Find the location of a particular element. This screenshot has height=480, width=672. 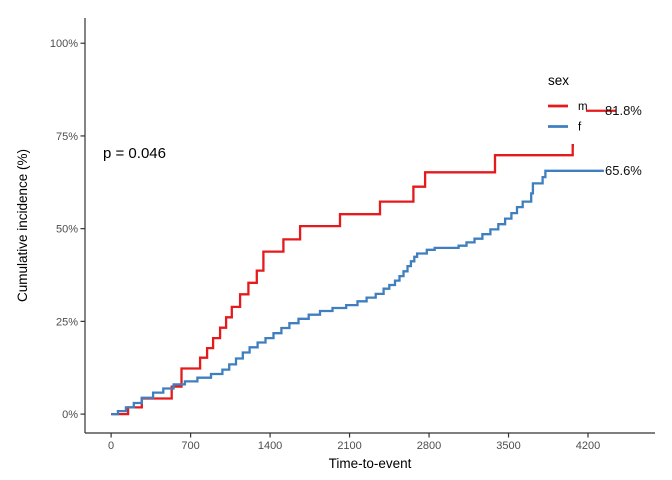

x-tick-label: 2100 is located at coordinates (349, 446).